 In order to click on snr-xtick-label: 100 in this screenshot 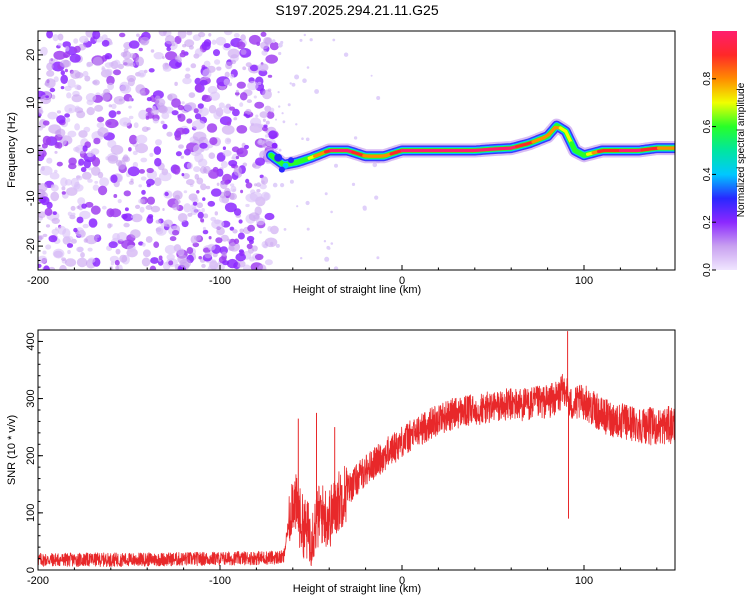, I will do `click(584, 581)`.